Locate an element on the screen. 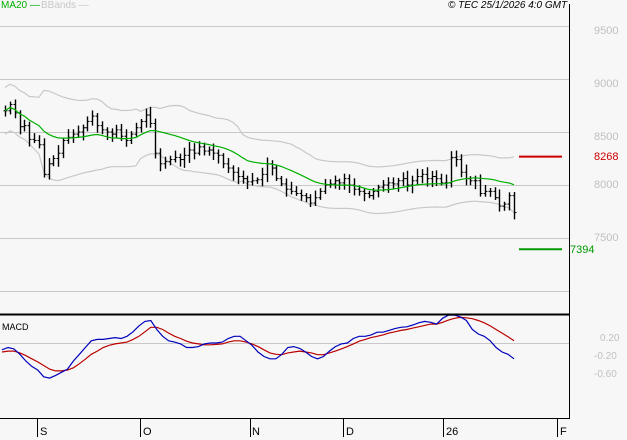  support-resistance-lines is located at coordinates (540, 203).